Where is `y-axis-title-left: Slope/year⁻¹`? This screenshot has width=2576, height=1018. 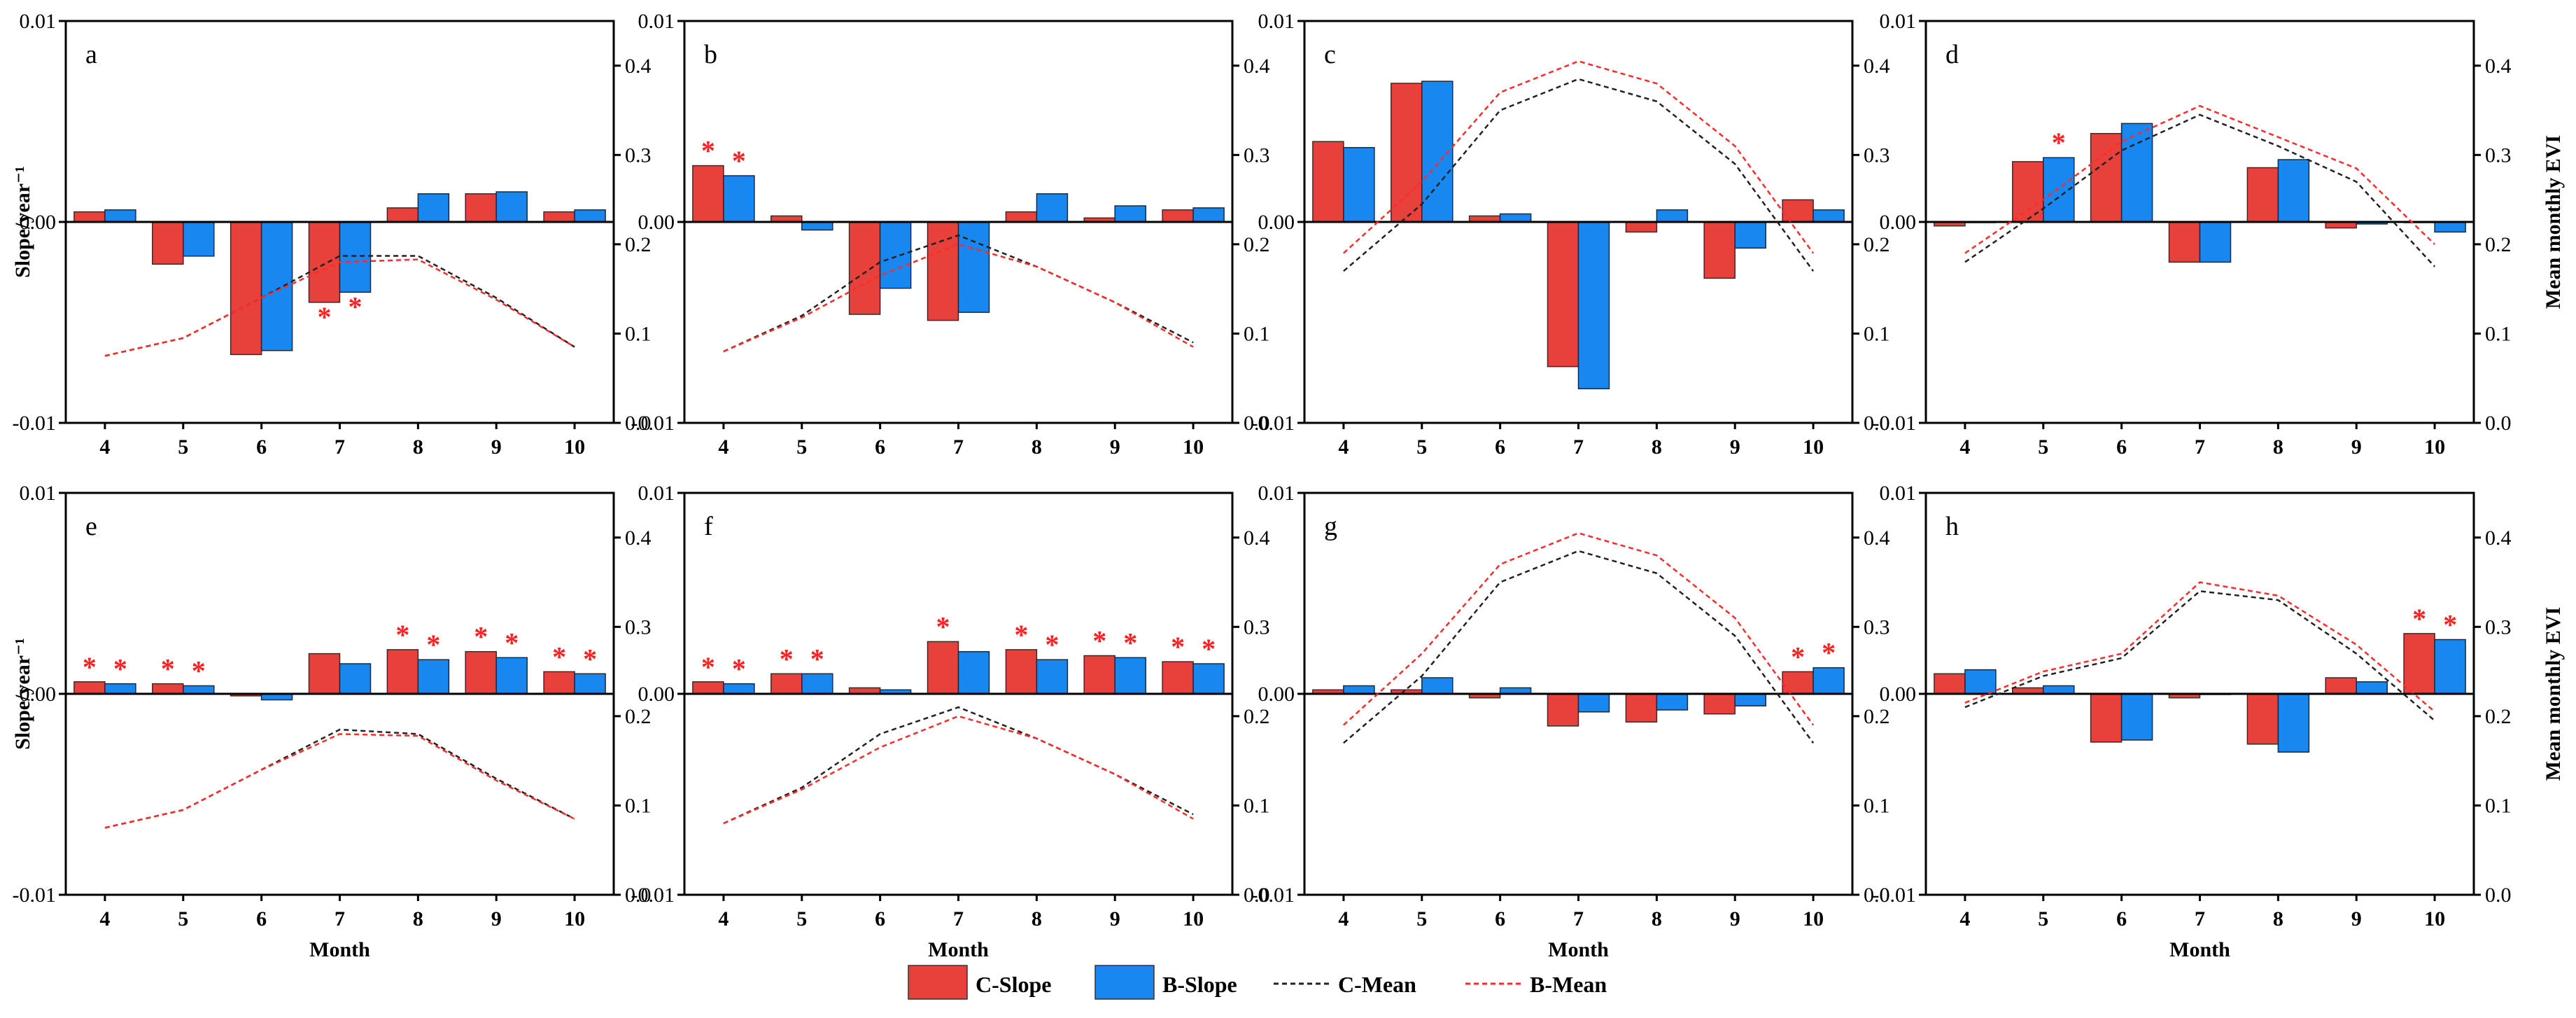 y-axis-title-left: Slope/year⁻¹ is located at coordinates (22, 222).